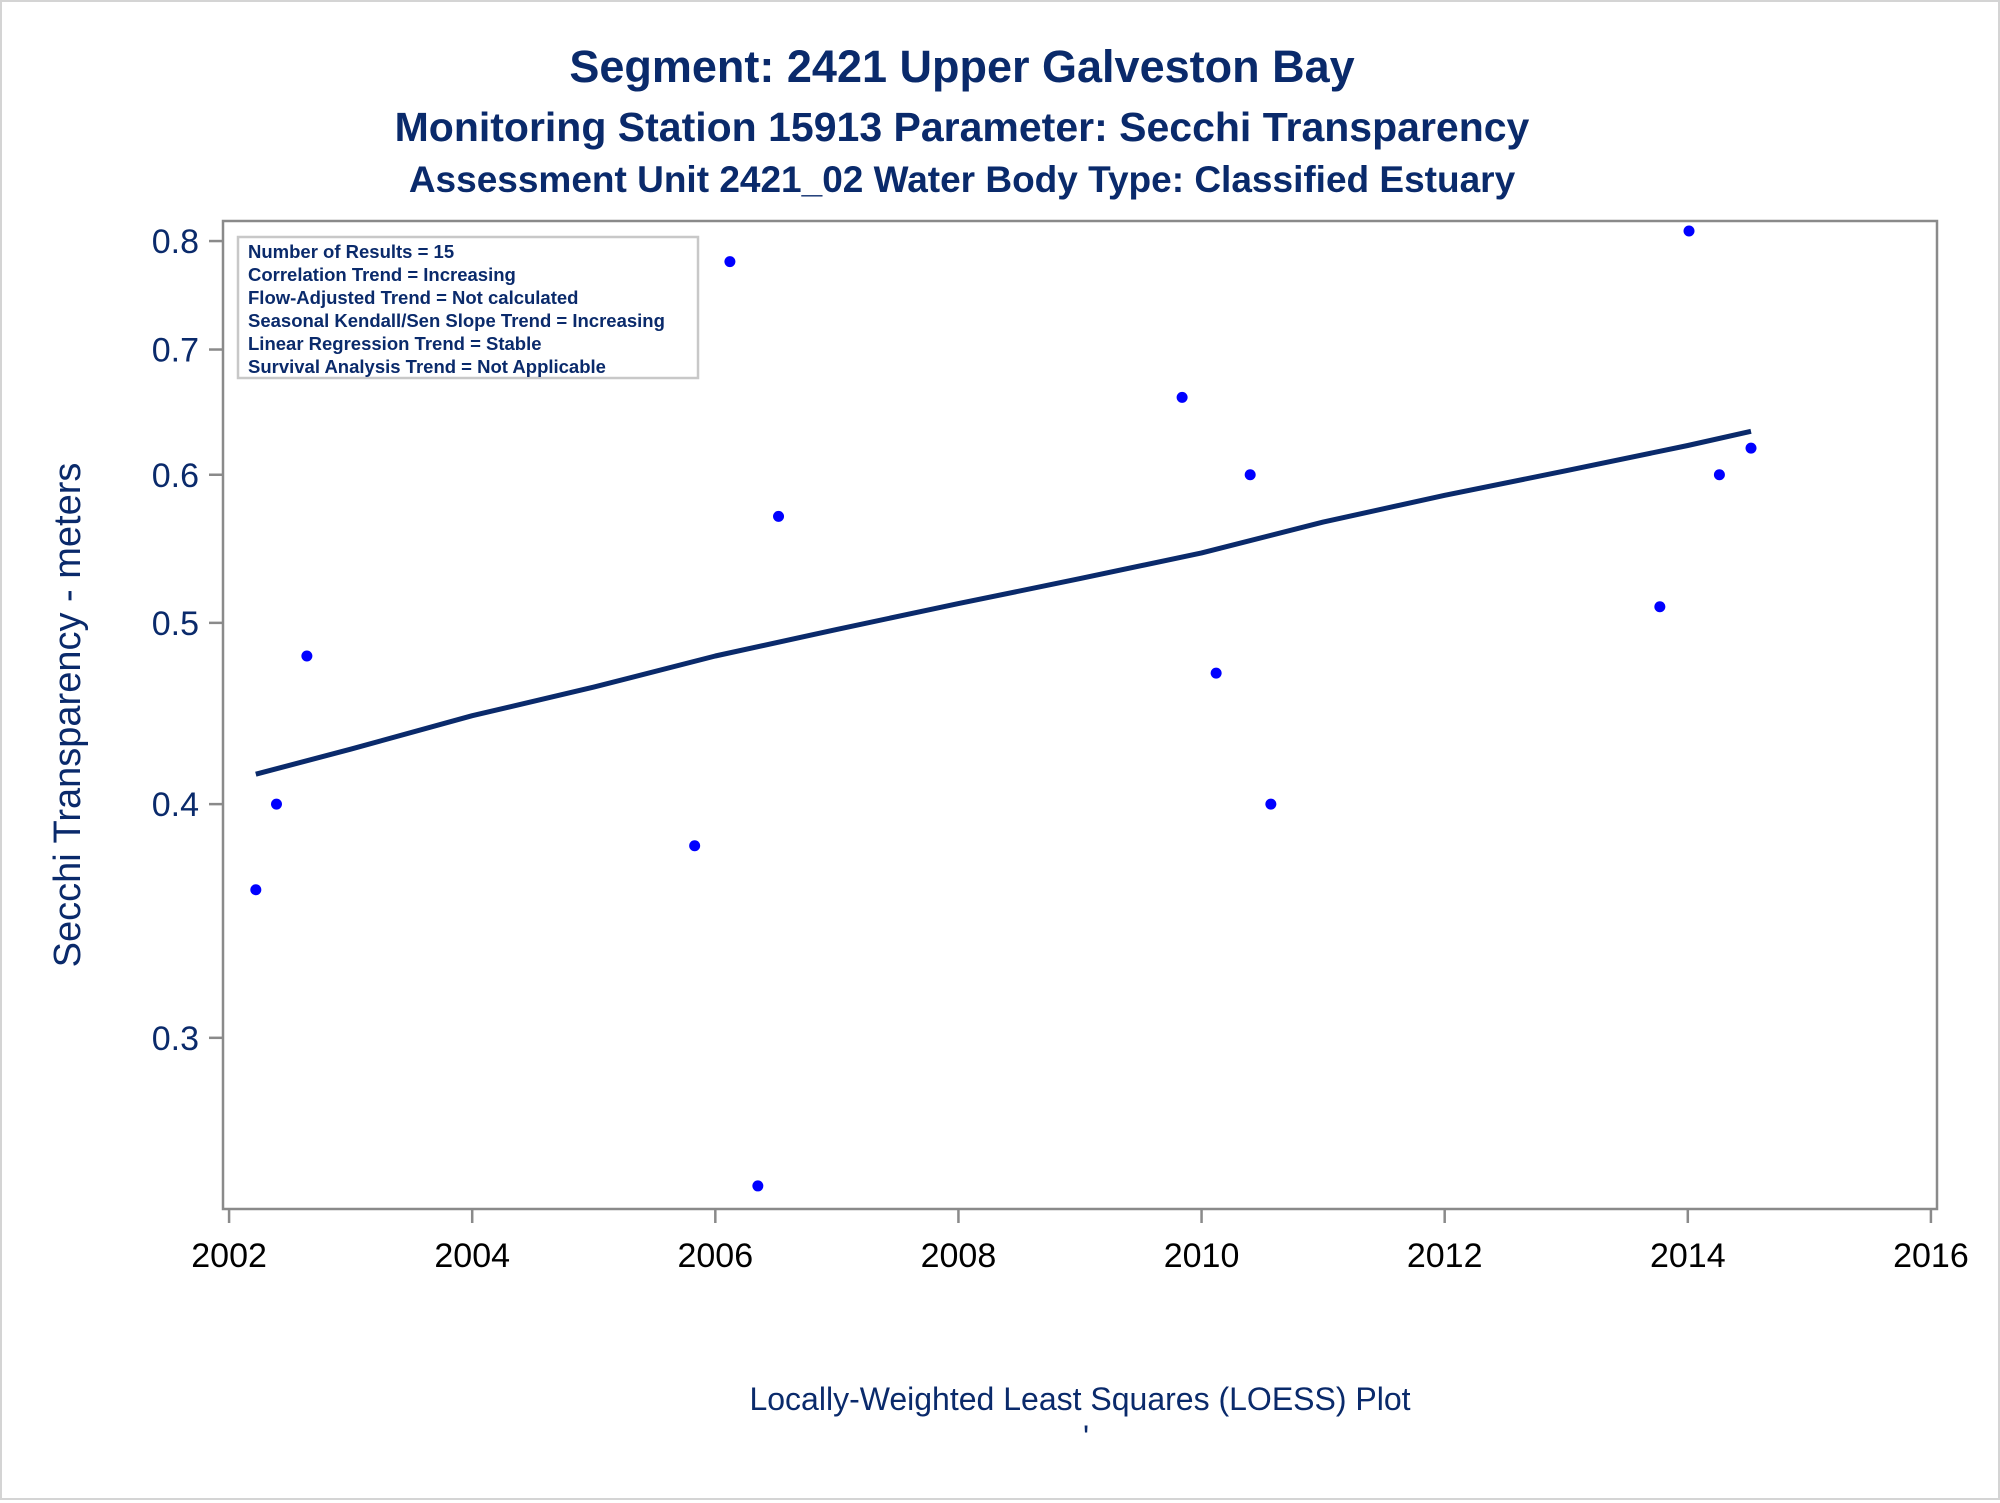  I want to click on y-axis: 0.3 0.4 0.5 0.6 0.7 0.8, so click(187, 640).